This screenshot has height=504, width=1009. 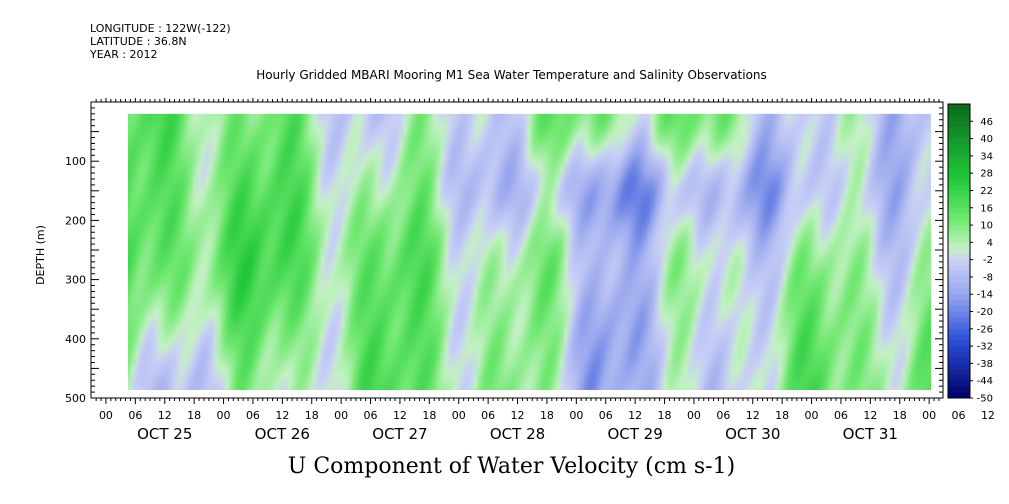 I want to click on colorbar: 46 40 34 28 22 16 10 4 -2 -8 -14 -20 -26 -32 -38 -44 -50, so click(x=970, y=254).